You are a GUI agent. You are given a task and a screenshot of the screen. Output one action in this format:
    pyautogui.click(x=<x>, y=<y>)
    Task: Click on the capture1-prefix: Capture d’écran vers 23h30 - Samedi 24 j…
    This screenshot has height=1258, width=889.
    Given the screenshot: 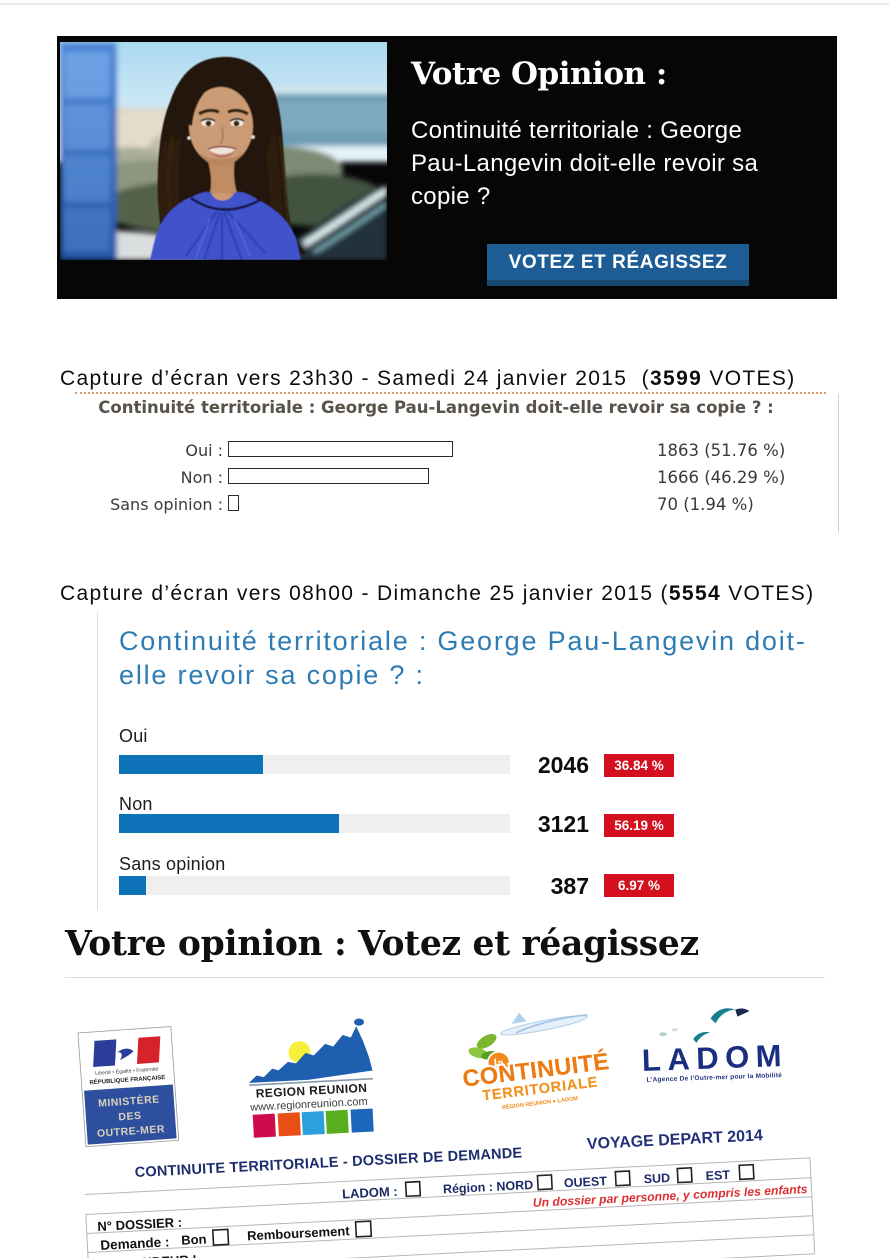 What is the action you would take?
    pyautogui.click(x=355, y=378)
    